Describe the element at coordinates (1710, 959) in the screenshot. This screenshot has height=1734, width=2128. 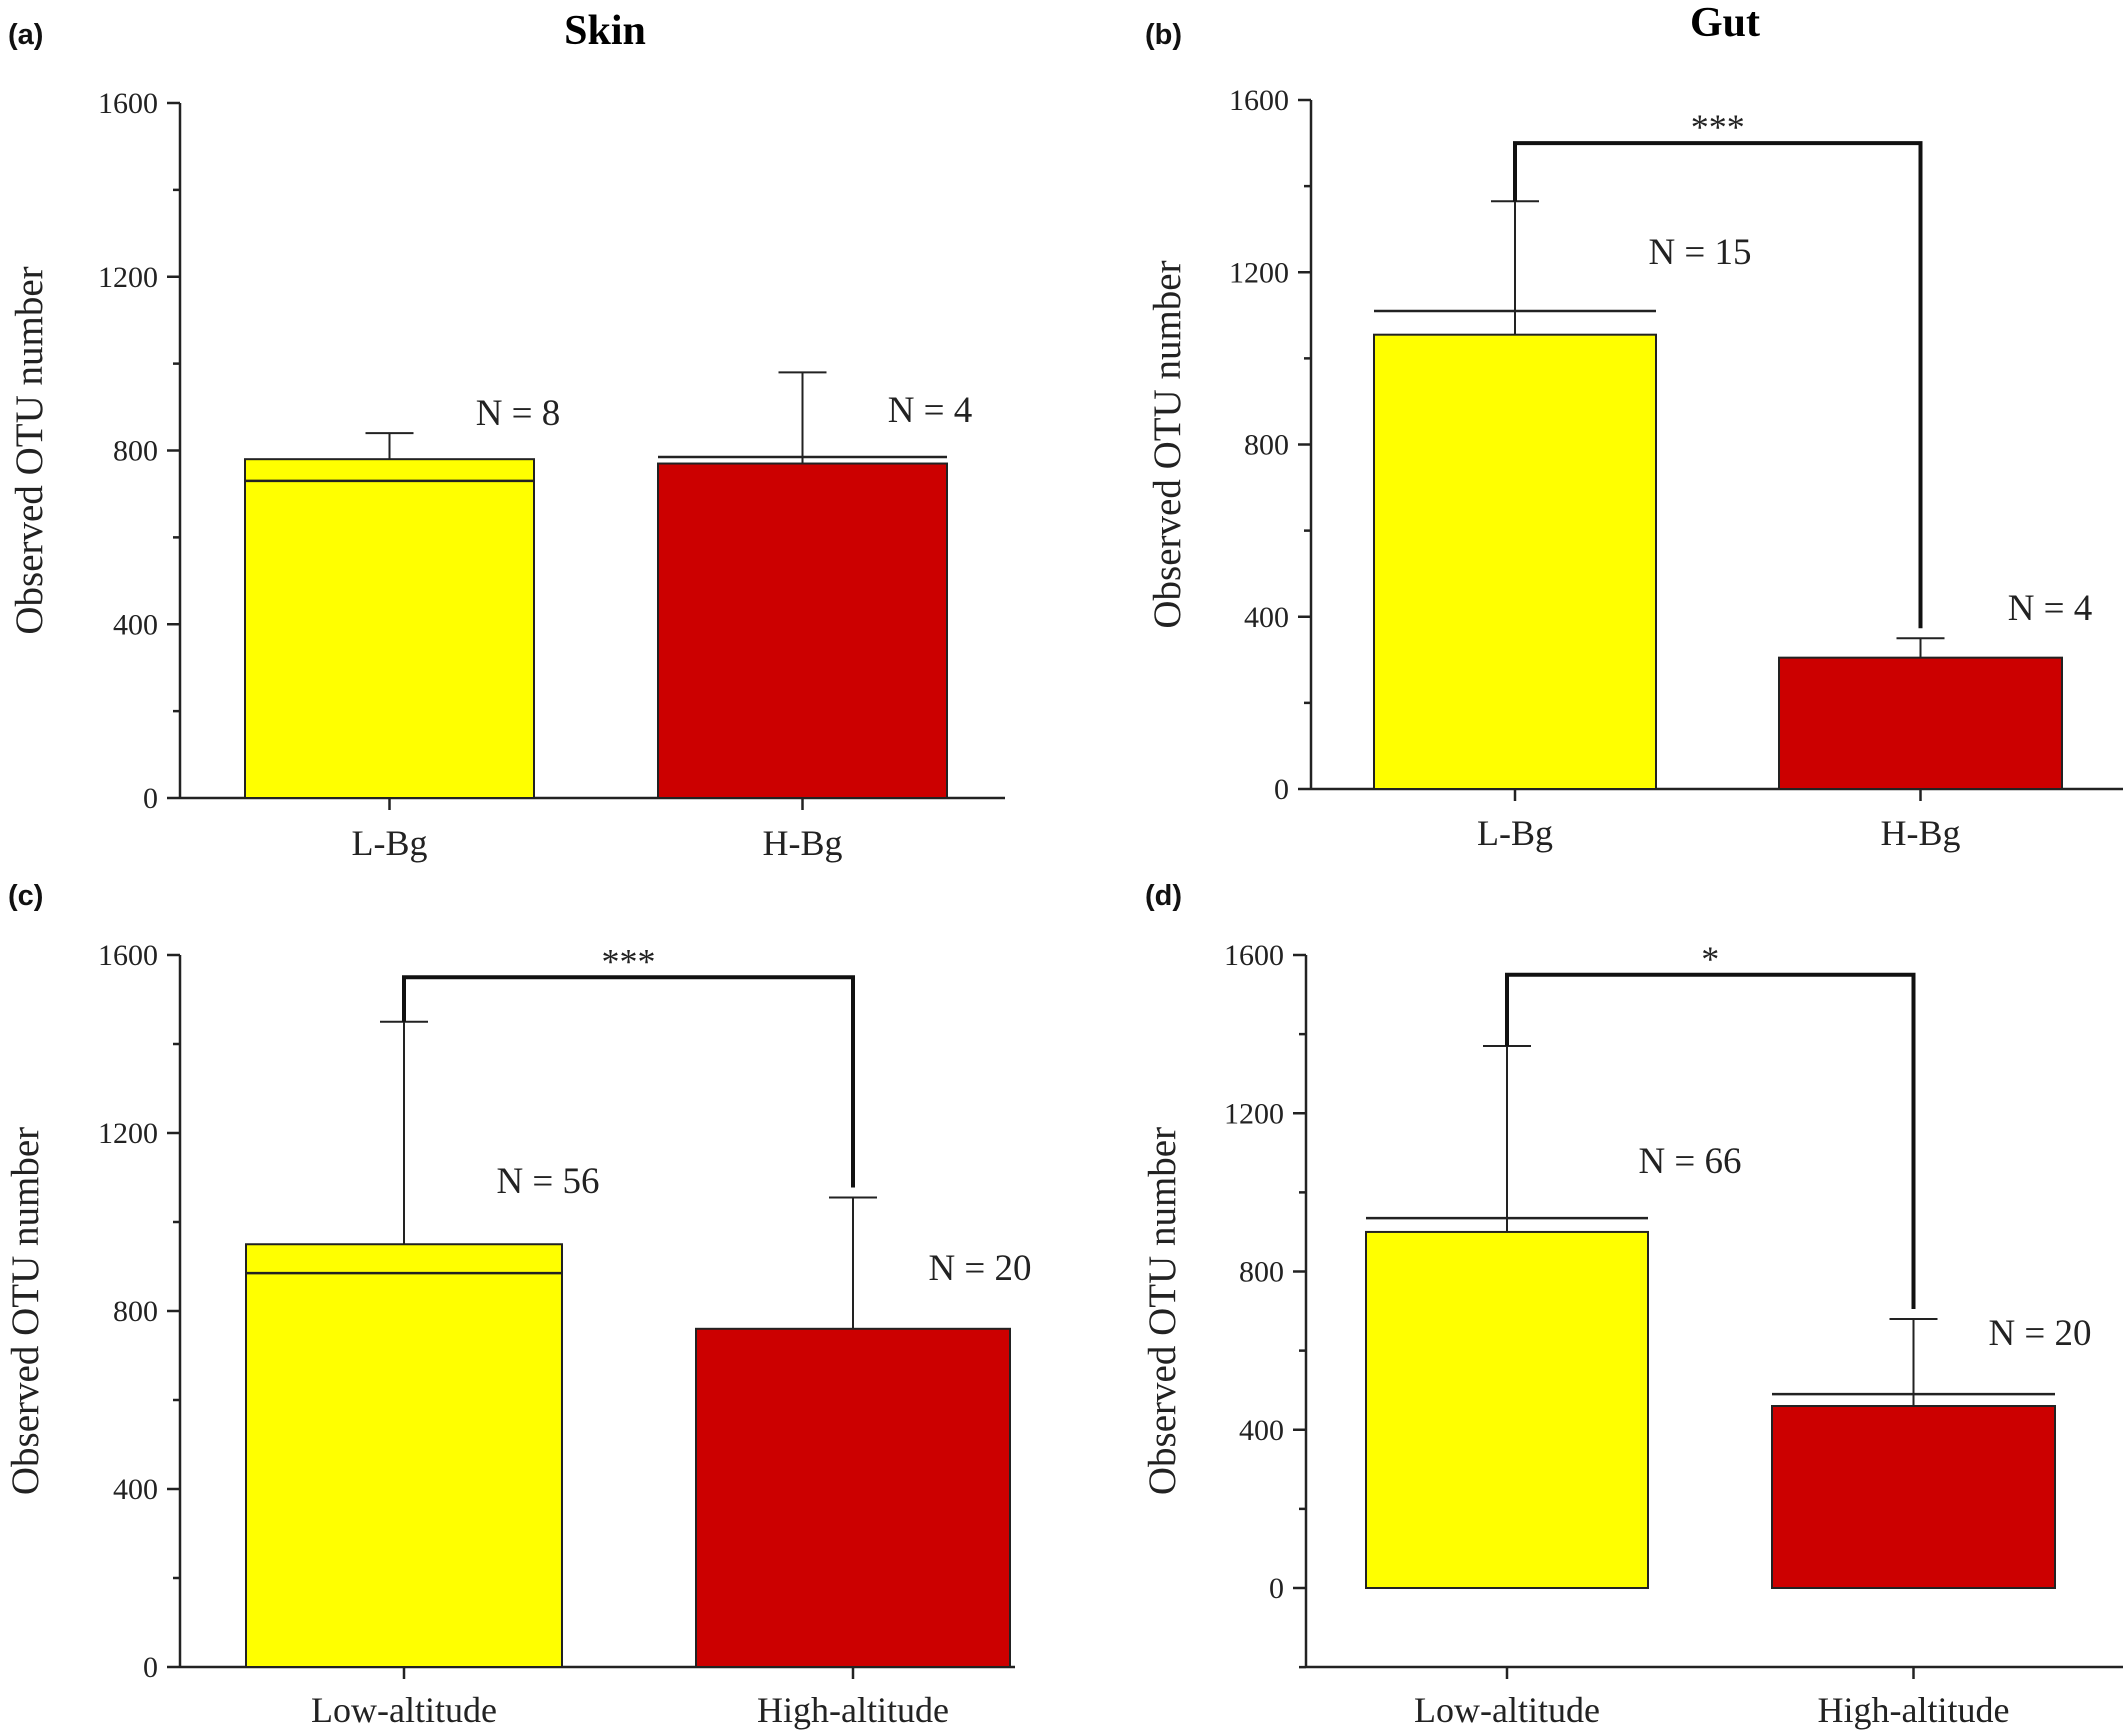
I see `significance-label: *` at that location.